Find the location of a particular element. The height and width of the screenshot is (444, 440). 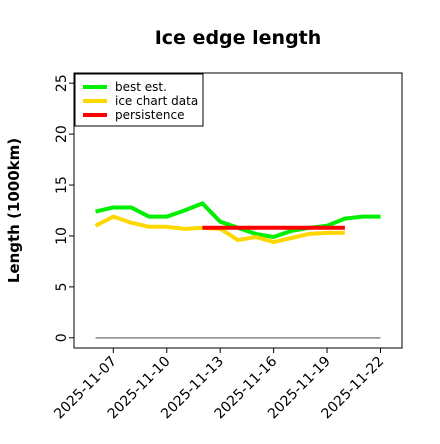

legend-label: persistence is located at coordinates (149, 115).